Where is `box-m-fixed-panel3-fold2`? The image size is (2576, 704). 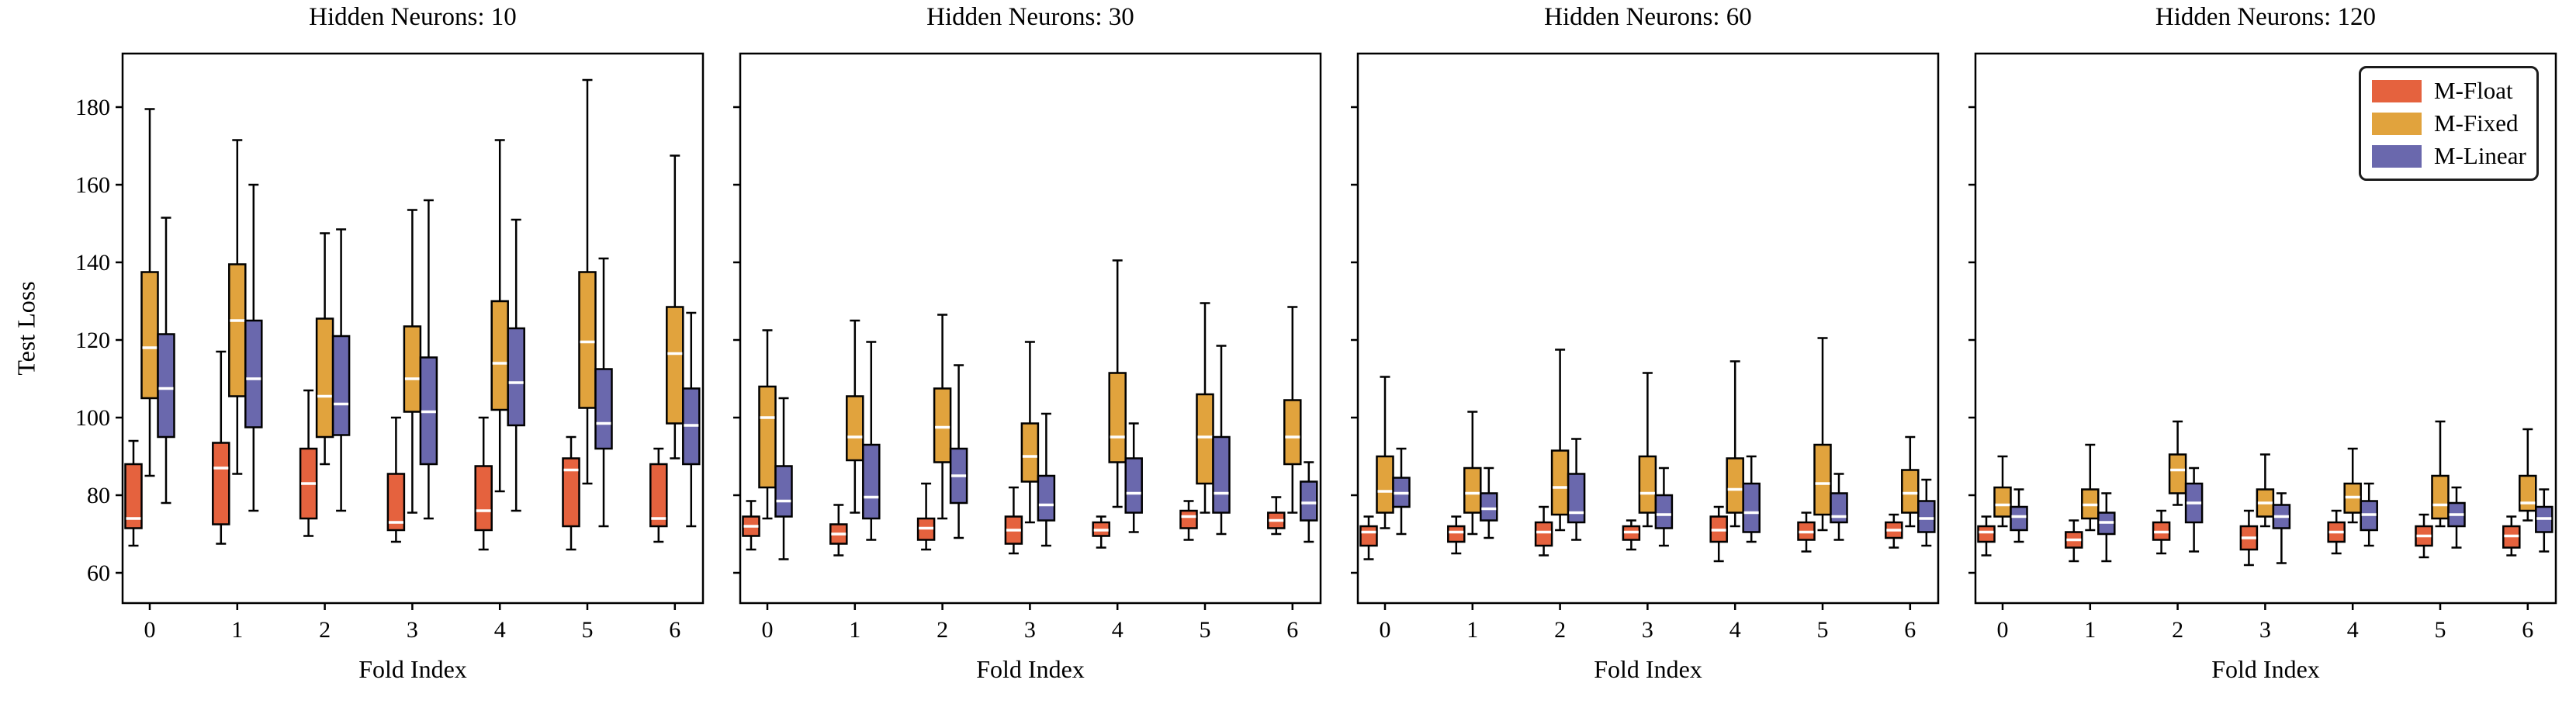
box-m-fixed-panel3-fold2 is located at coordinates (2177, 473).